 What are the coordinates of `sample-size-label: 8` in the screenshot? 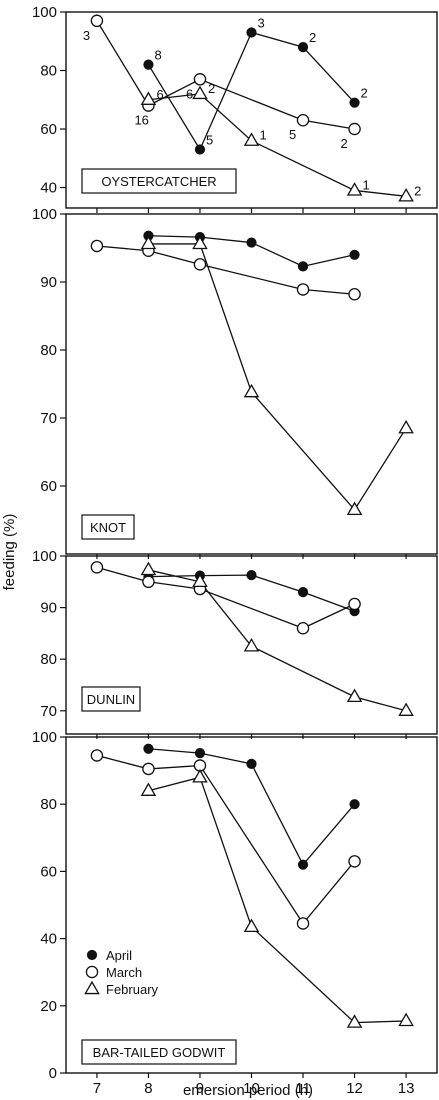 It's located at (157, 55).